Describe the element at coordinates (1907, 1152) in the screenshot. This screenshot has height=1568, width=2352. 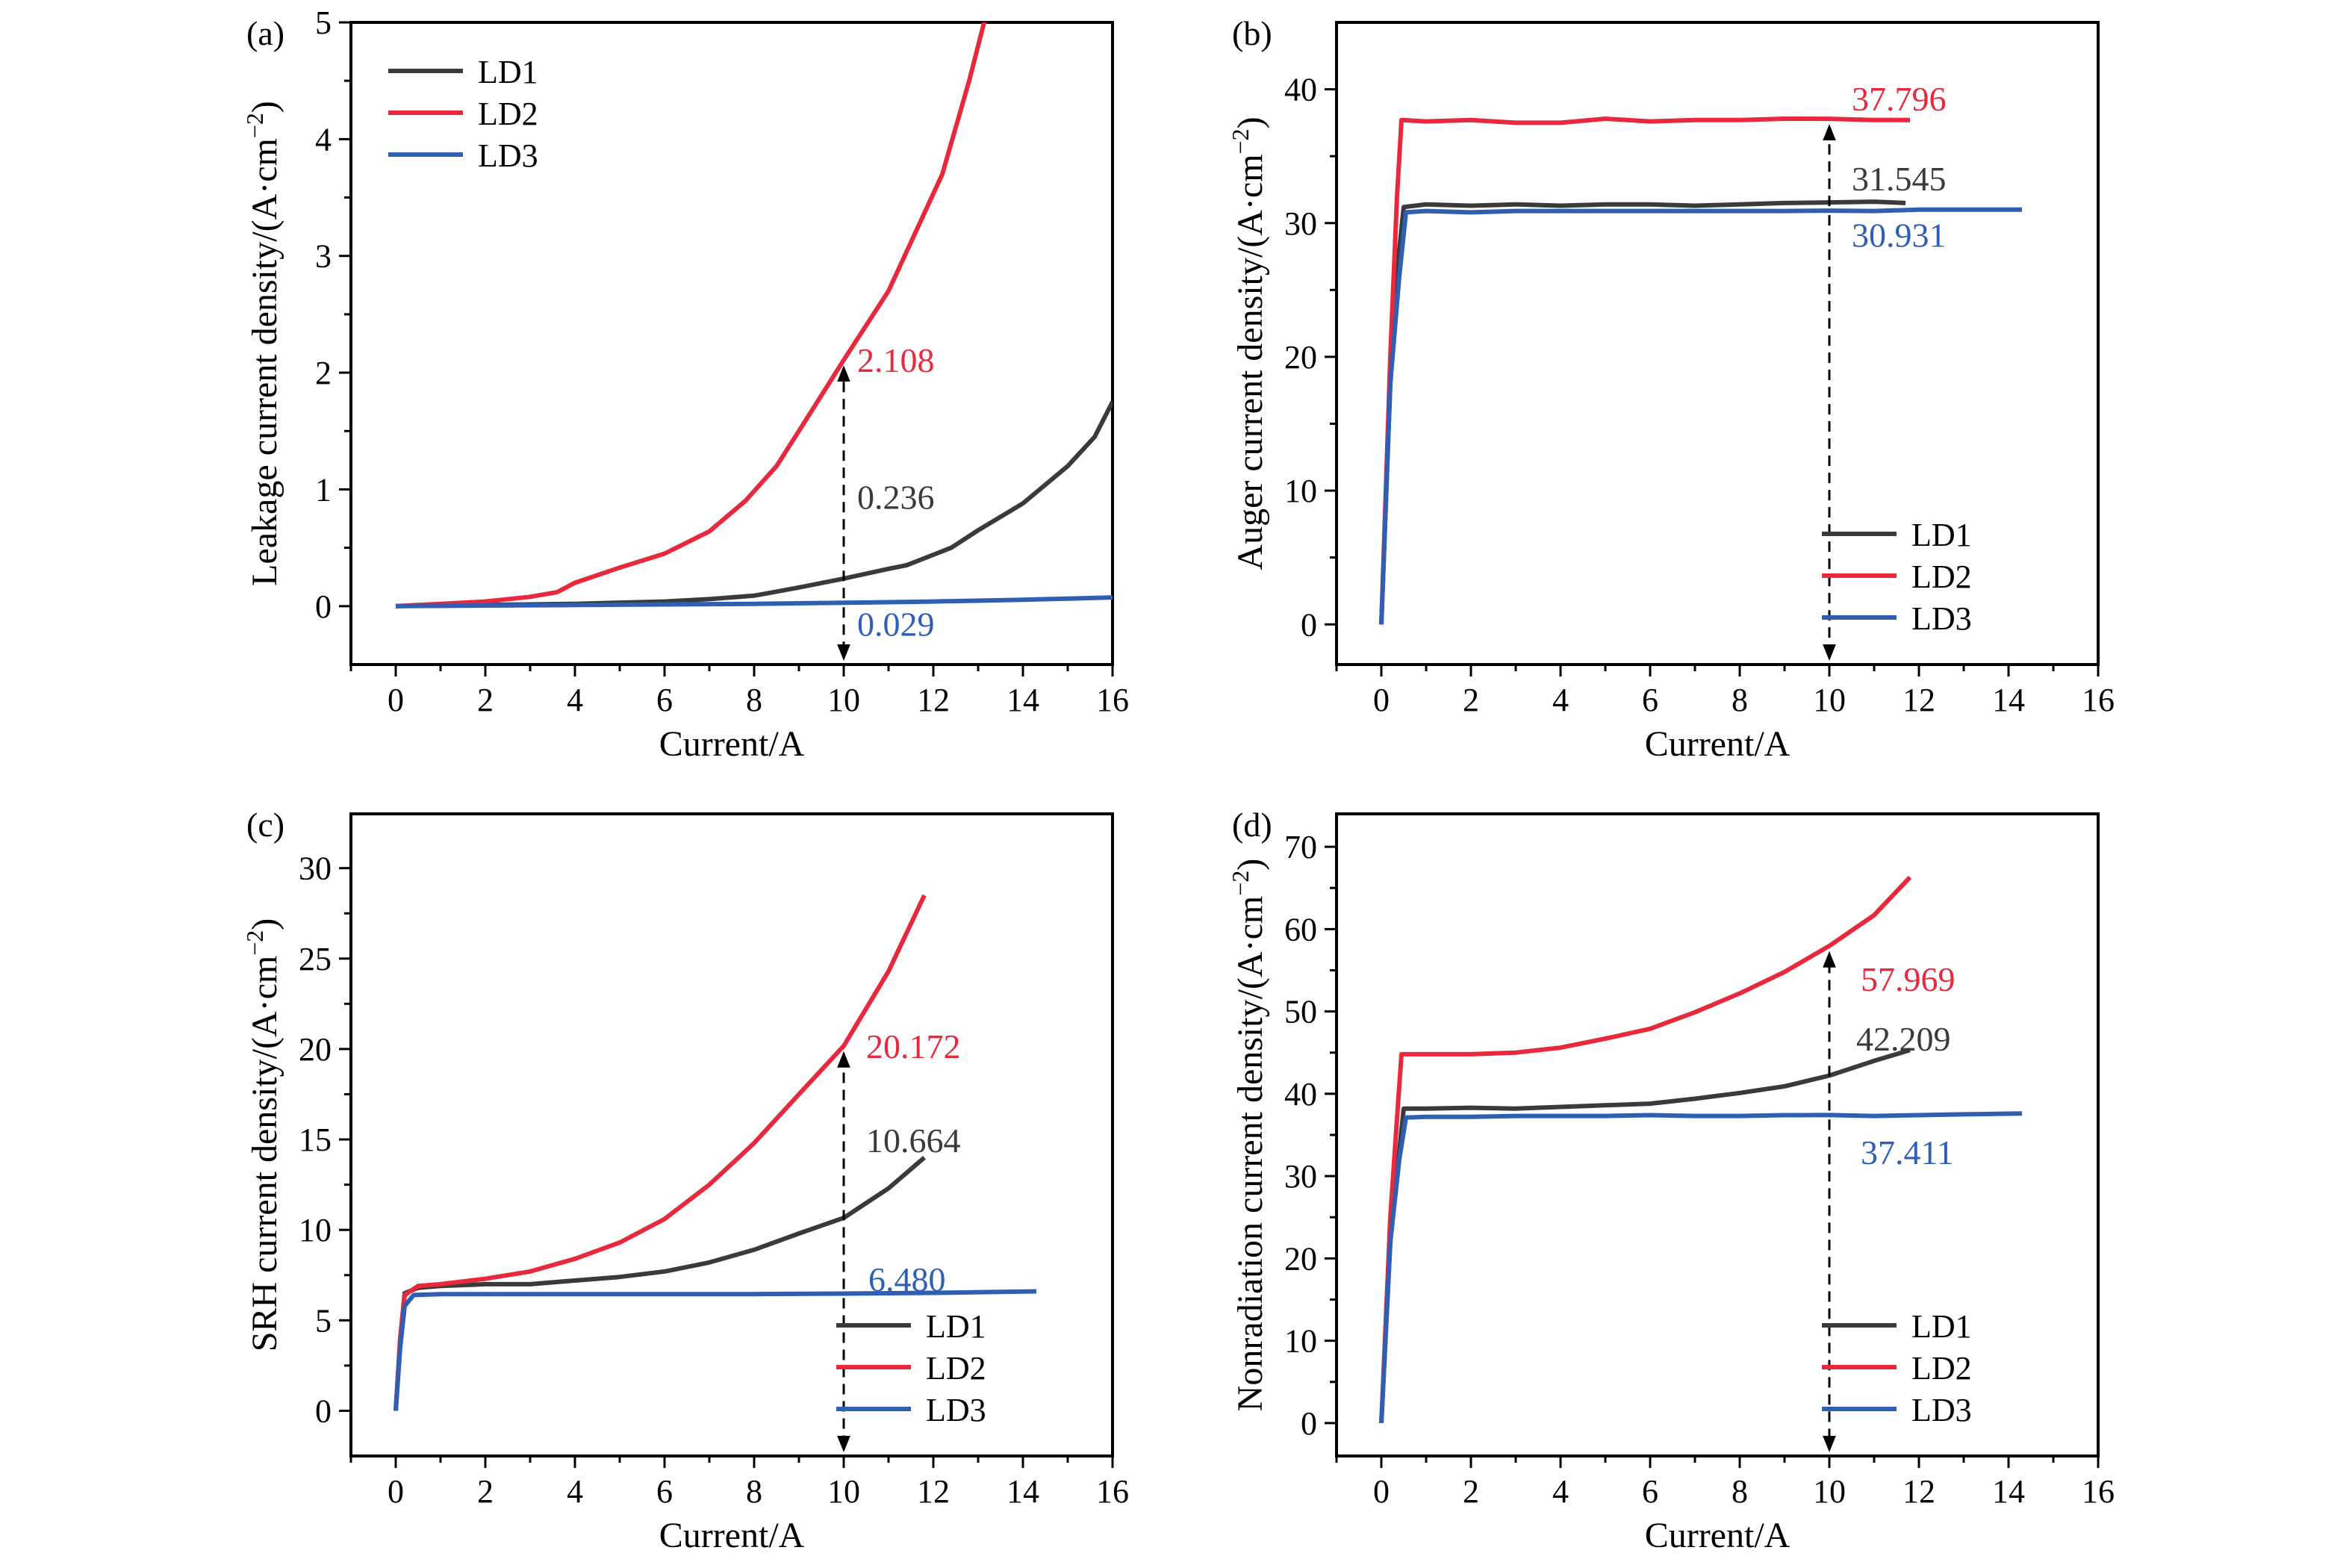
I see `value-annotation: 37.411` at that location.